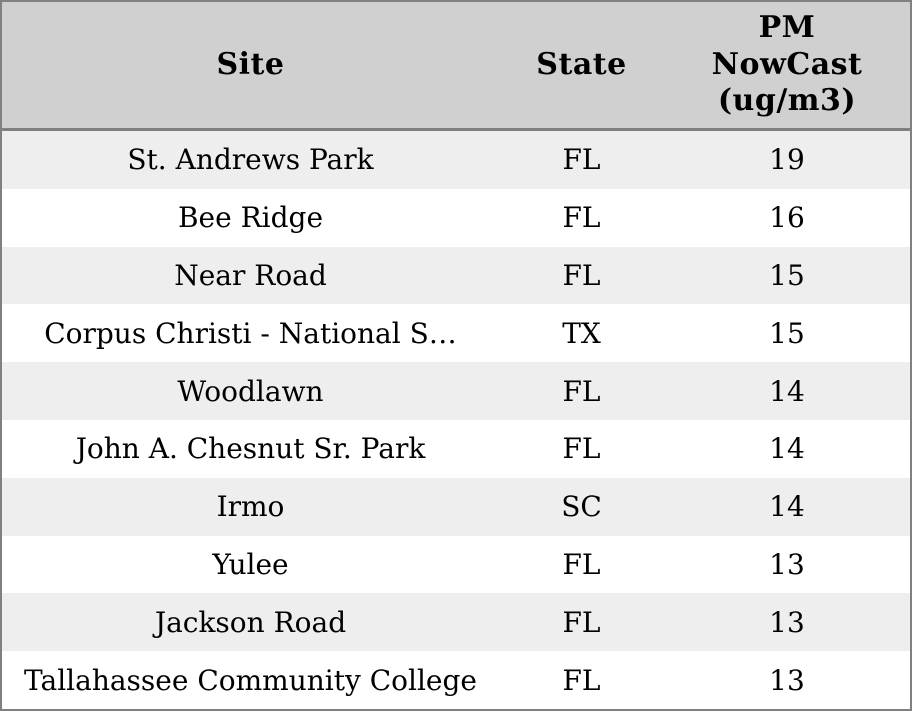 Image resolution: width=912 pixels, height=711 pixels. Describe the element at coordinates (250, 160) in the screenshot. I see `cell-site: St. Andrews Park` at that location.